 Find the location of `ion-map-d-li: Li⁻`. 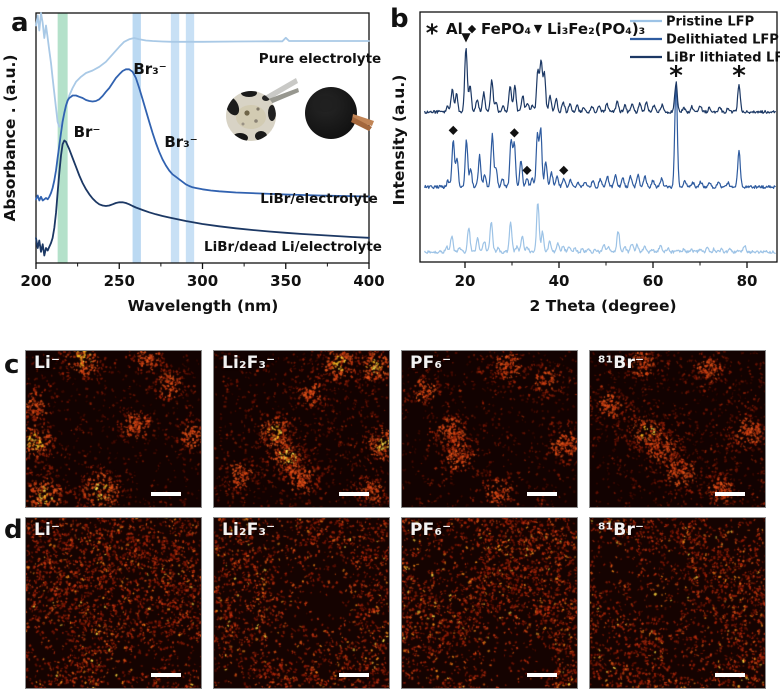

ion-map-d-li: Li⁻ is located at coordinates (113, 603).